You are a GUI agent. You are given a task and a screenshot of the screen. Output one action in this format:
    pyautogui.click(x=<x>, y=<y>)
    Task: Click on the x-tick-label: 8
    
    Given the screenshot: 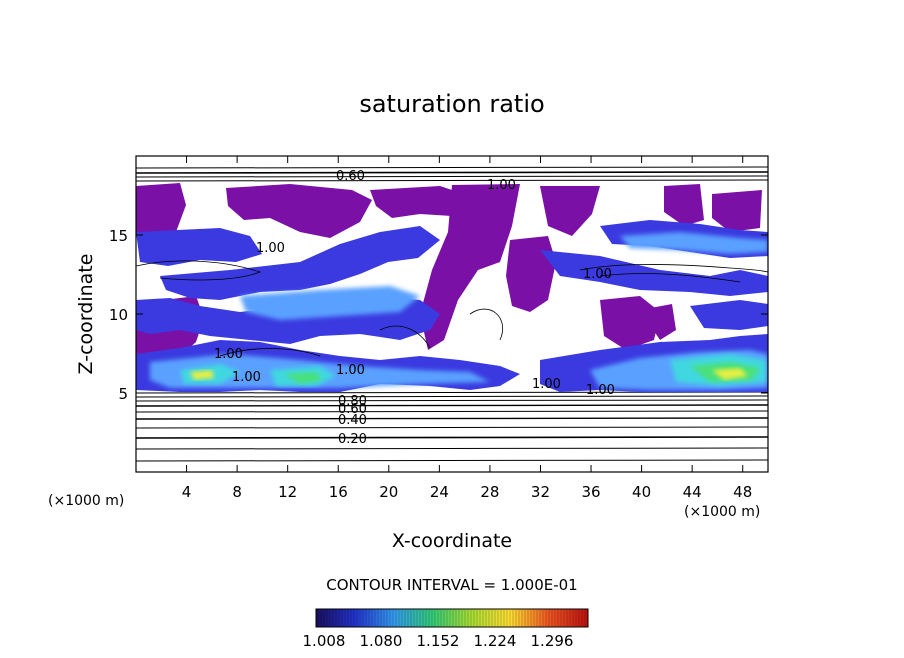 What is the action you would take?
    pyautogui.click(x=237, y=492)
    